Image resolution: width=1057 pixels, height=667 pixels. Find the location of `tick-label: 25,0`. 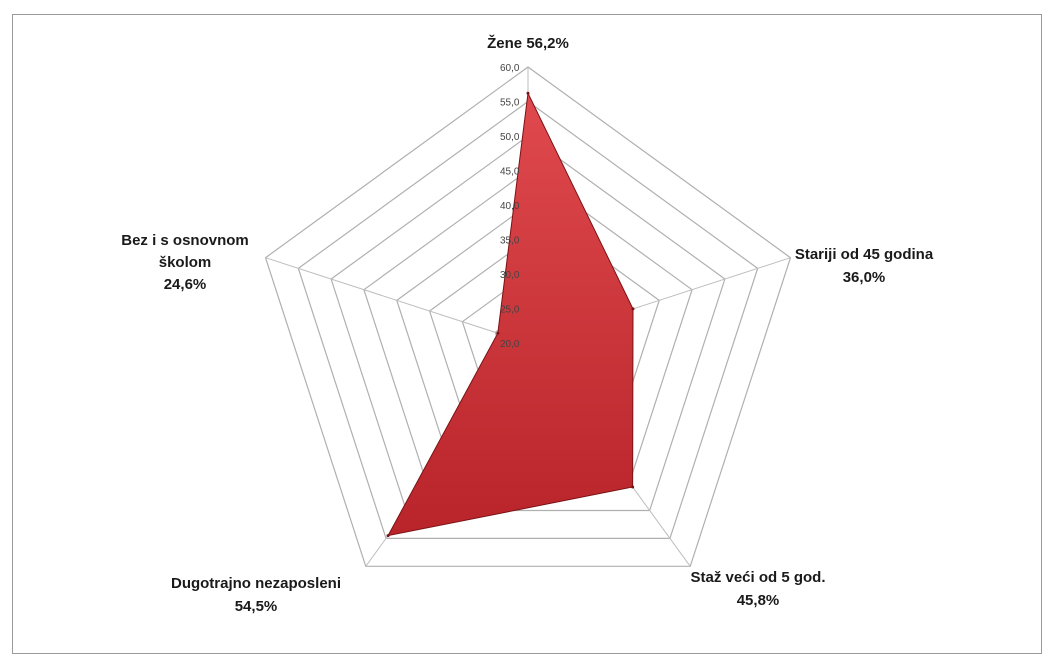

tick-label: 25,0 is located at coordinates (510, 310).